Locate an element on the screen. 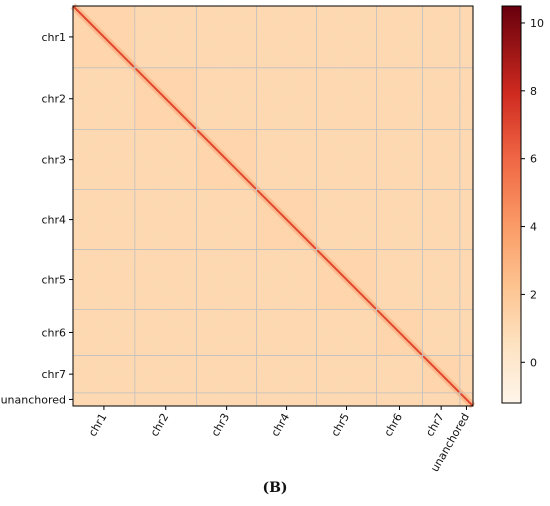 The height and width of the screenshot is (506, 550). colorbar-gradient is located at coordinates (511, 204).